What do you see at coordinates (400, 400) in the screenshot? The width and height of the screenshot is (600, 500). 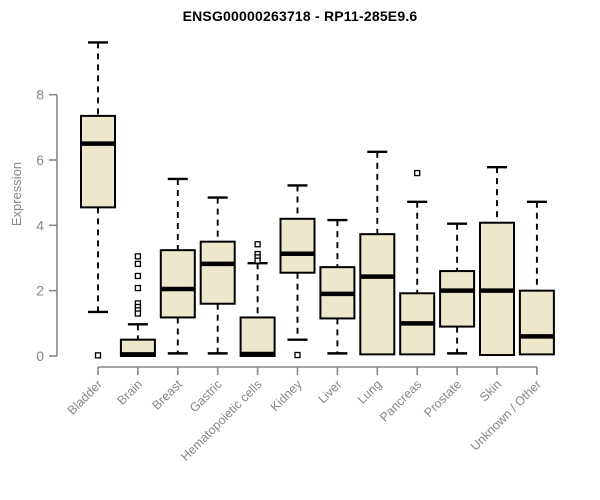 I see `x-tick-label: Pancreas` at bounding box center [400, 400].